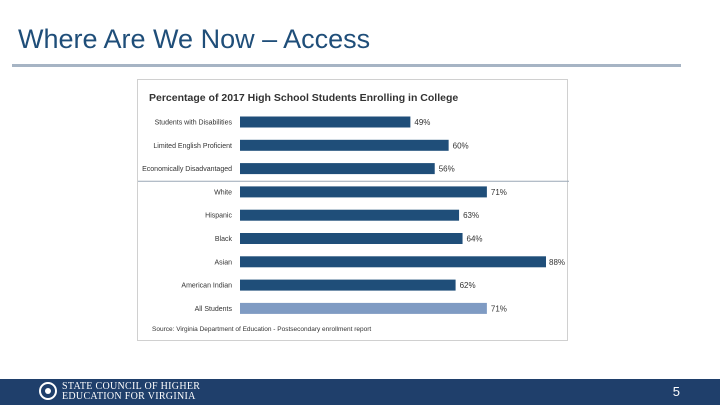 This screenshot has width=720, height=405. I want to click on council-seal-icon, so click(48, 391).